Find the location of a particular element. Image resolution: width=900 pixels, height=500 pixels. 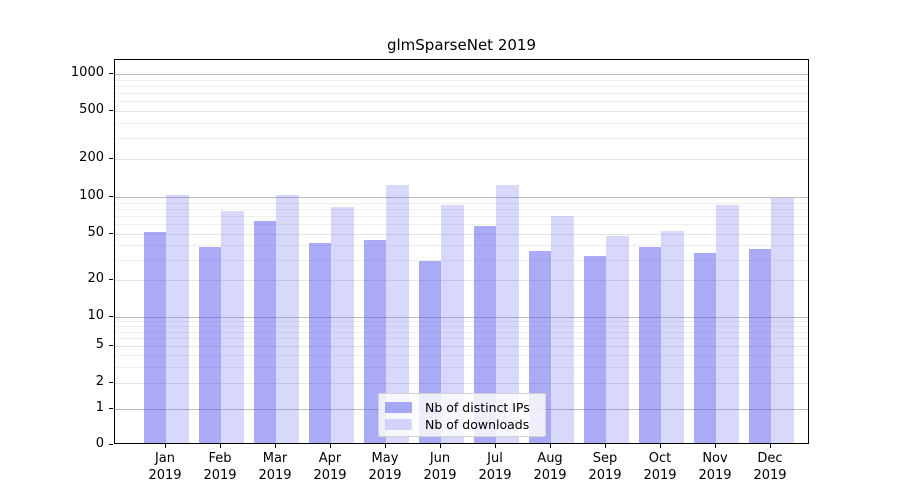

x-tick-label: Mar 2019 is located at coordinates (275, 467).